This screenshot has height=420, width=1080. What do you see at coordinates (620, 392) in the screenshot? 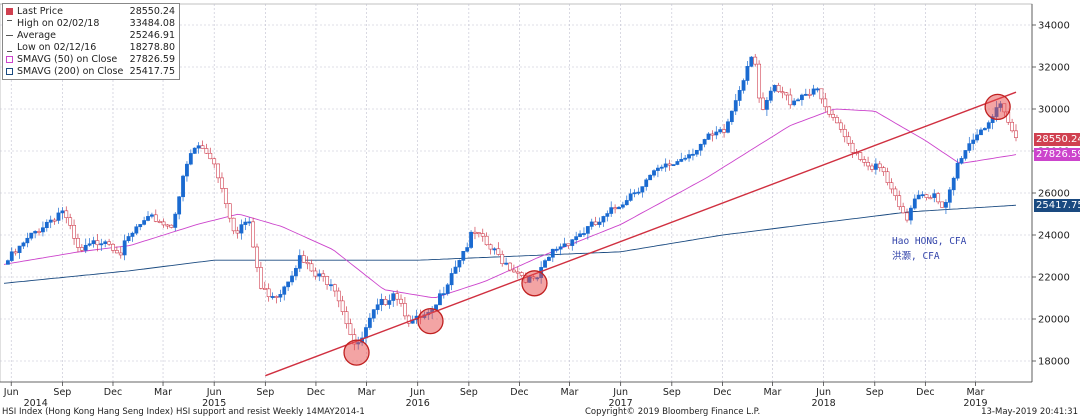
I see `x-month-label: Jun` at bounding box center [620, 392].